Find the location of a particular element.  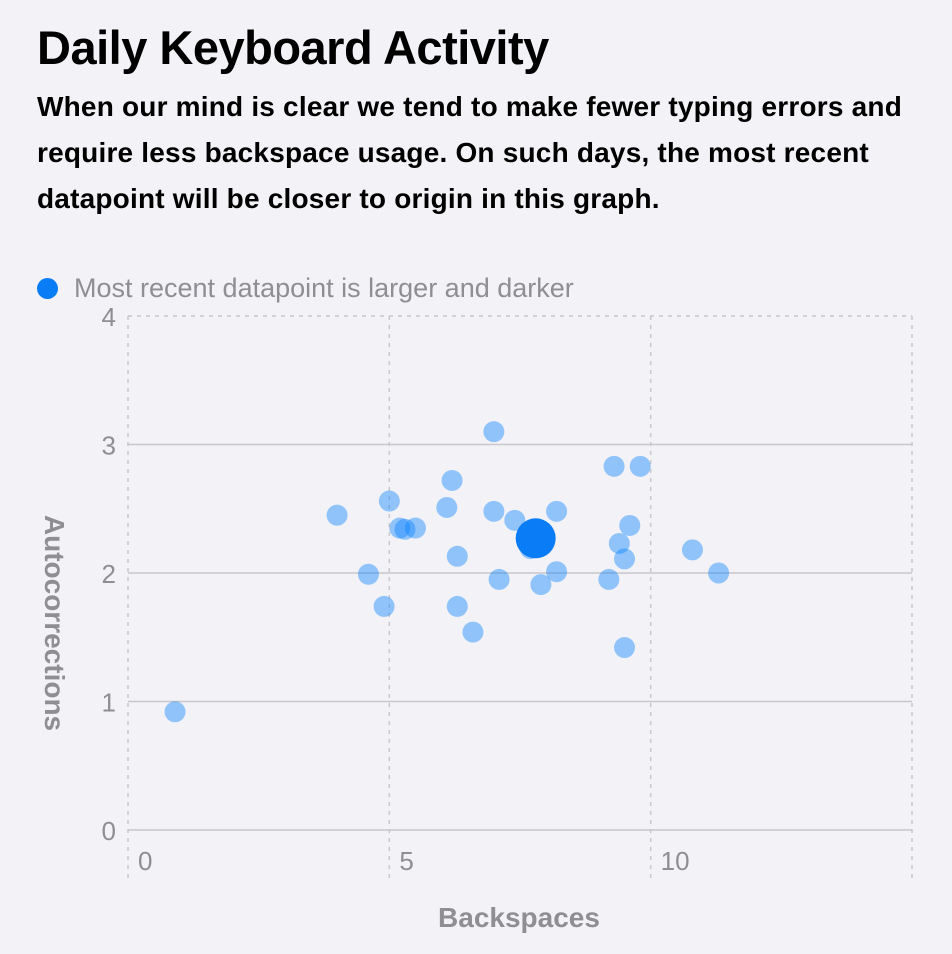

x-tick-label: 10 is located at coordinates (675, 861).